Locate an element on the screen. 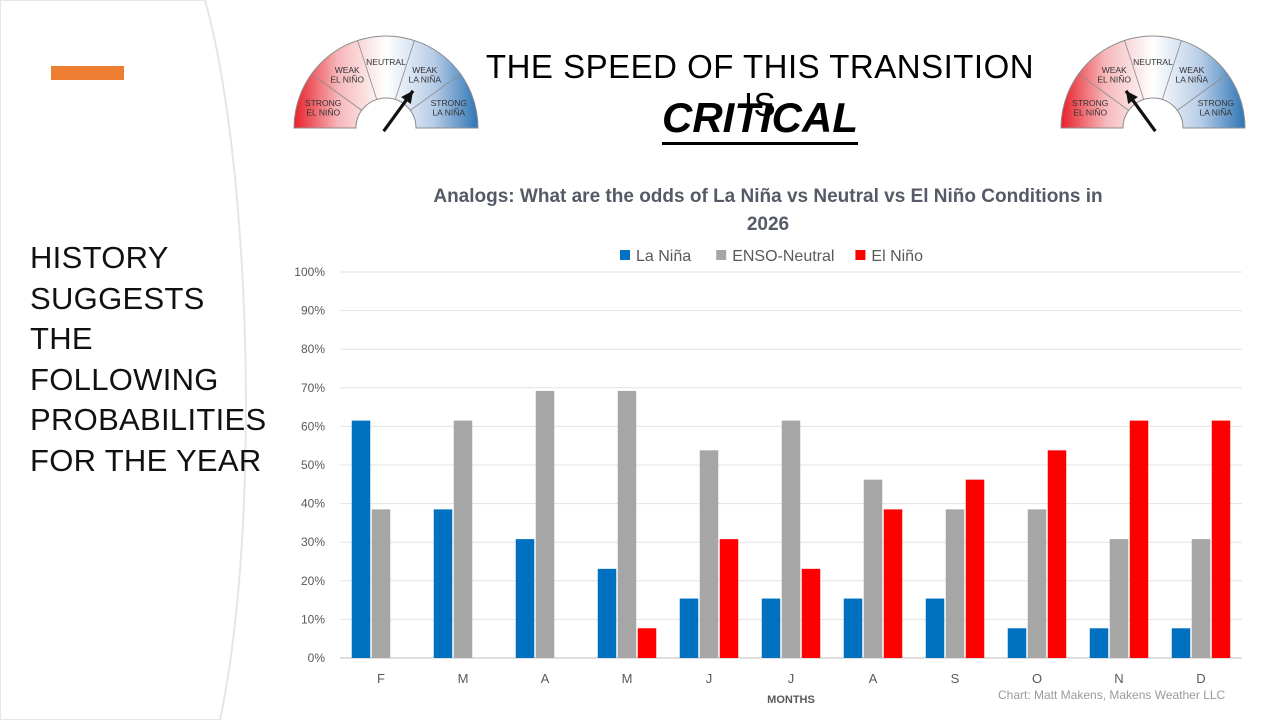  side-heading-line: SUGGESTS is located at coordinates (117, 298).